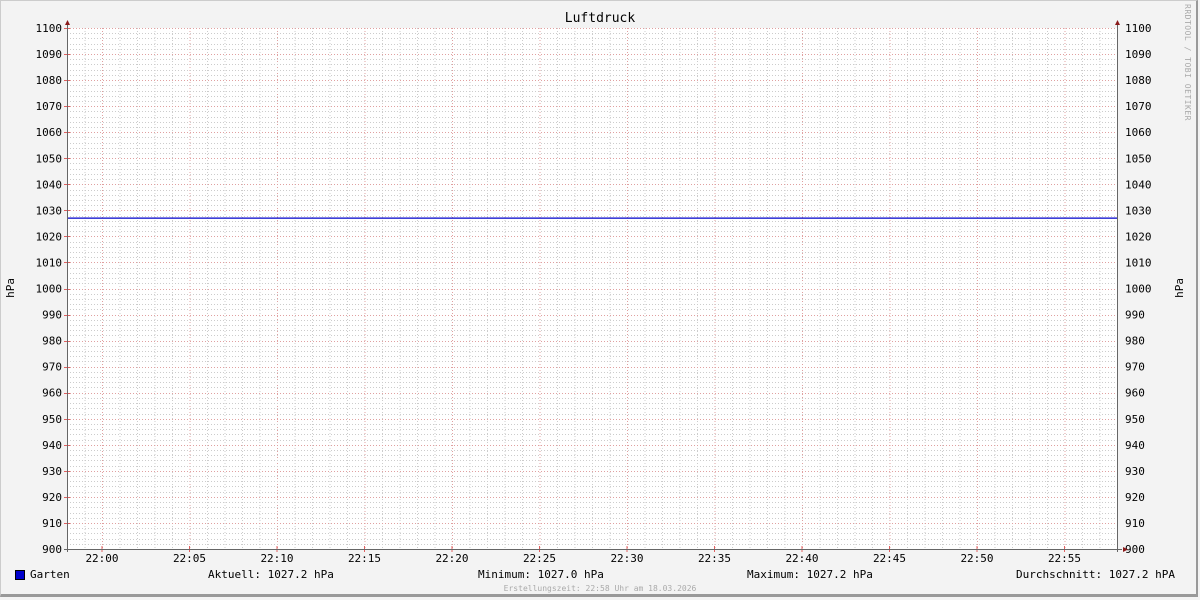 Image resolution: width=1200 pixels, height=600 pixels. What do you see at coordinates (49, 132) in the screenshot?
I see `y-tick-label-left: 1060` at bounding box center [49, 132].